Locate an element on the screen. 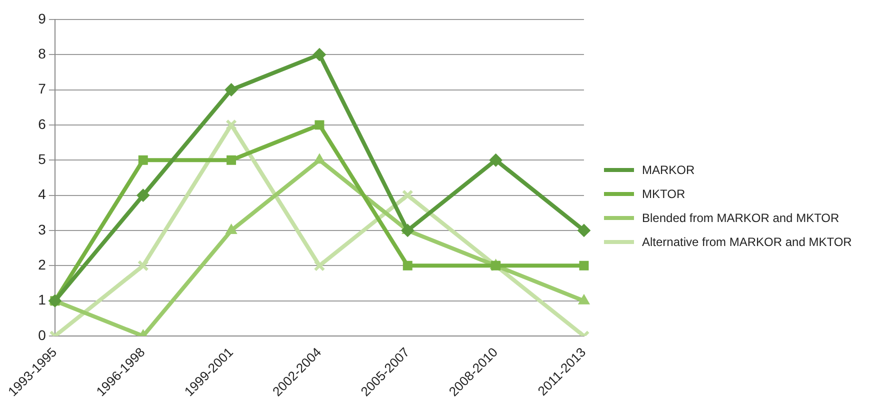  y-tick-label: 3 is located at coordinates (42, 229).